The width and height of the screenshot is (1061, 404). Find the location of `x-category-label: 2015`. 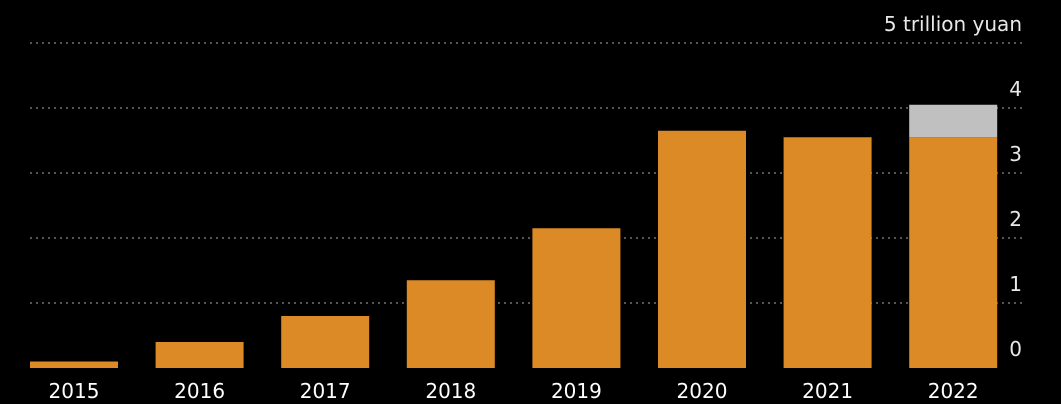

x-category-label: 2015 is located at coordinates (74, 391).